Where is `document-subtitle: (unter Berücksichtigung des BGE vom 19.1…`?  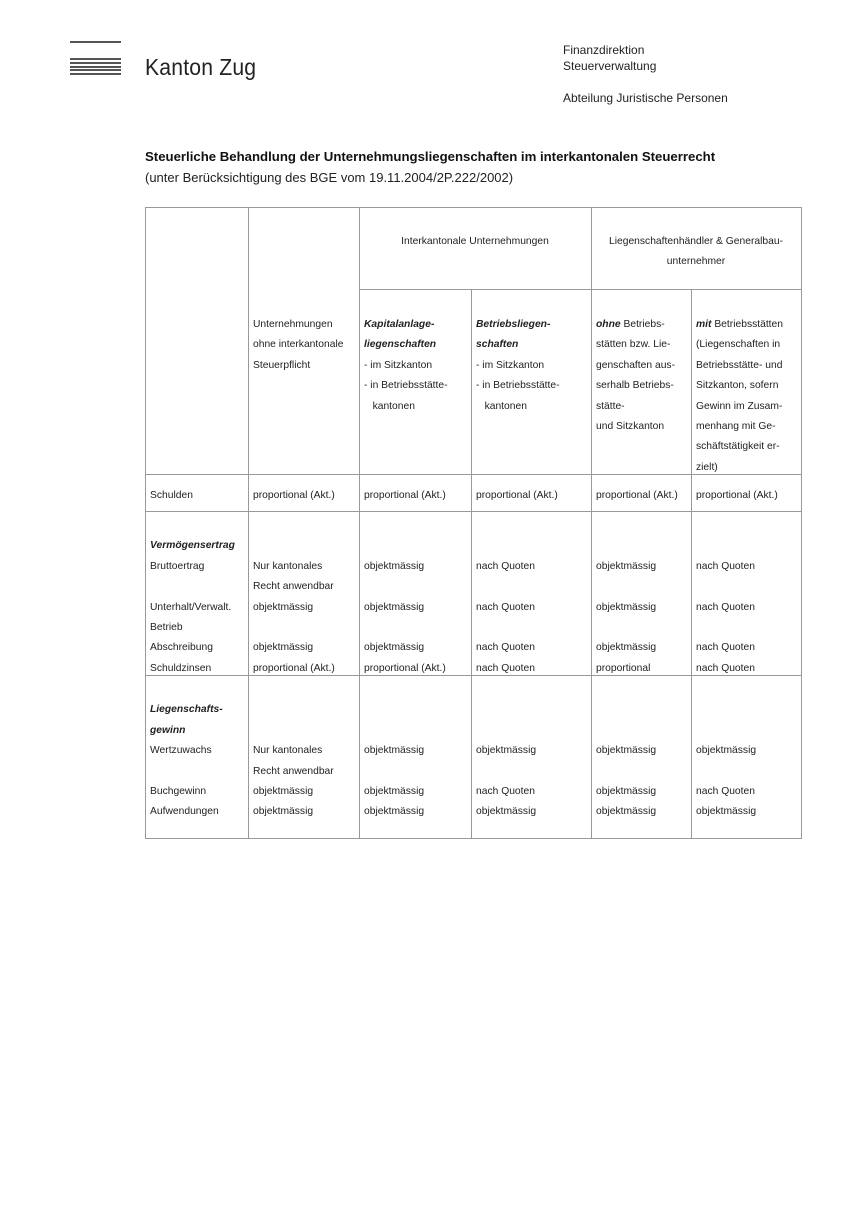
document-subtitle: (unter Berücksichtigung des BGE vom 19.1… is located at coordinates (329, 177).